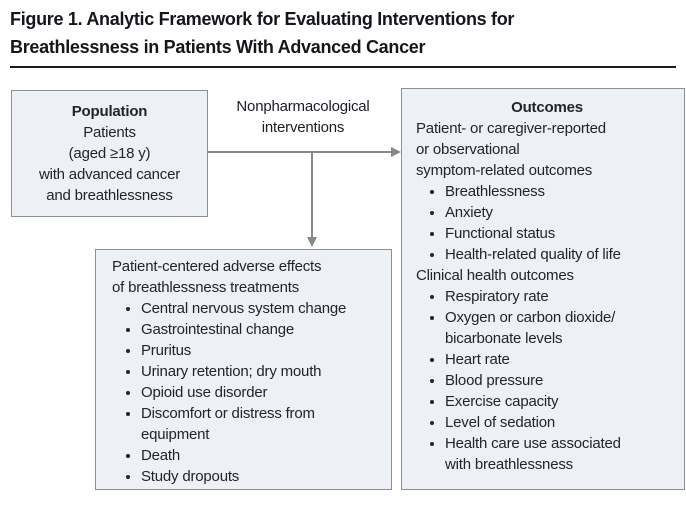 This screenshot has width=686, height=505. What do you see at coordinates (561, 422) in the screenshot?
I see `list-item: Level of sedation` at bounding box center [561, 422].